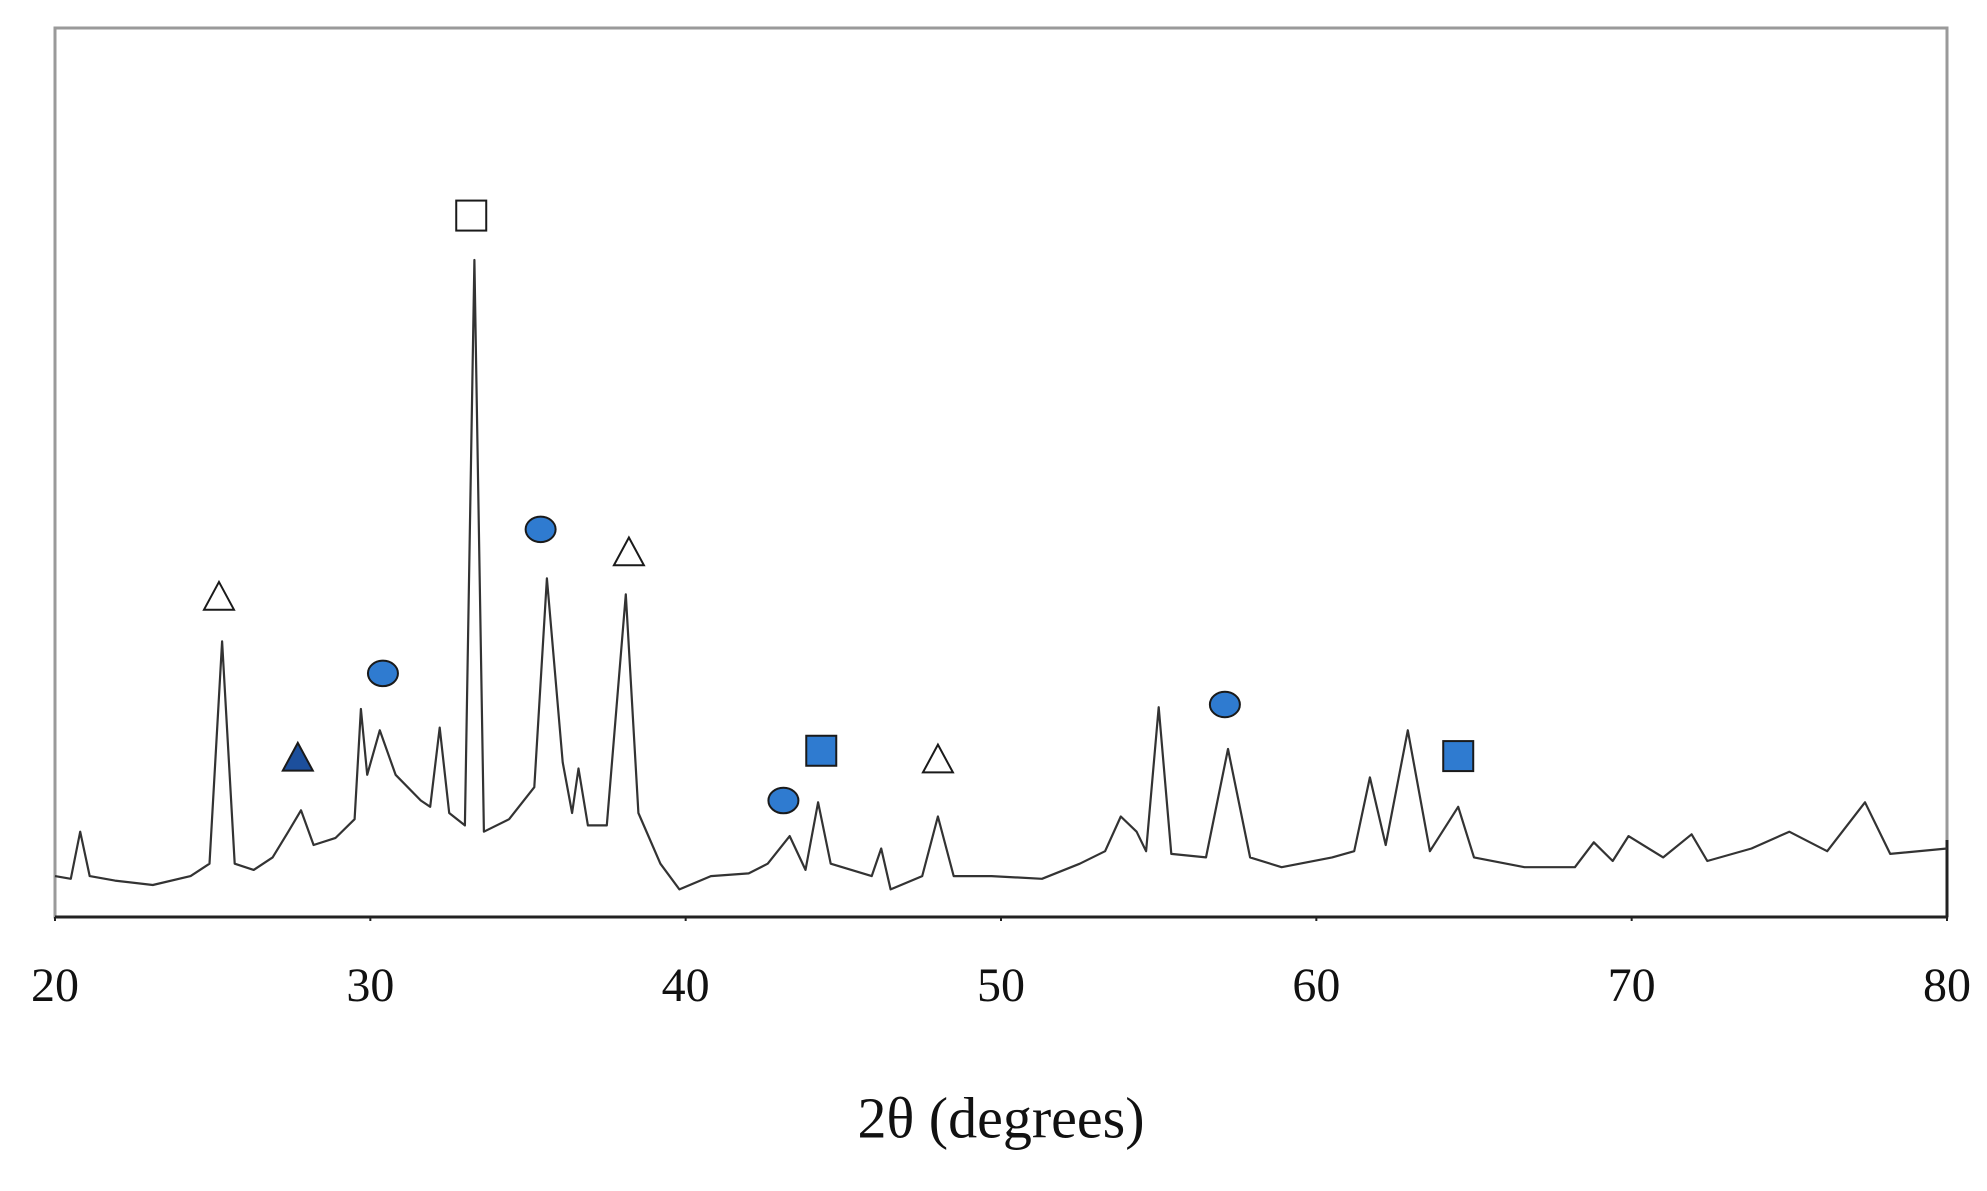 The image size is (1987, 1191). Describe the element at coordinates (1001, 985) in the screenshot. I see `x-tick-label: 50` at that location.